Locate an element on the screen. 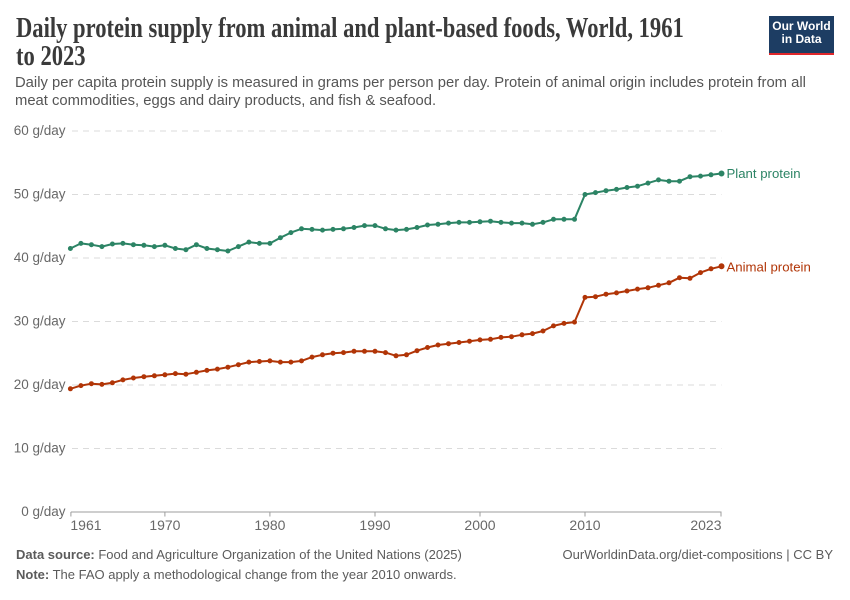  svg-text: 2023 is located at coordinates (705, 525).